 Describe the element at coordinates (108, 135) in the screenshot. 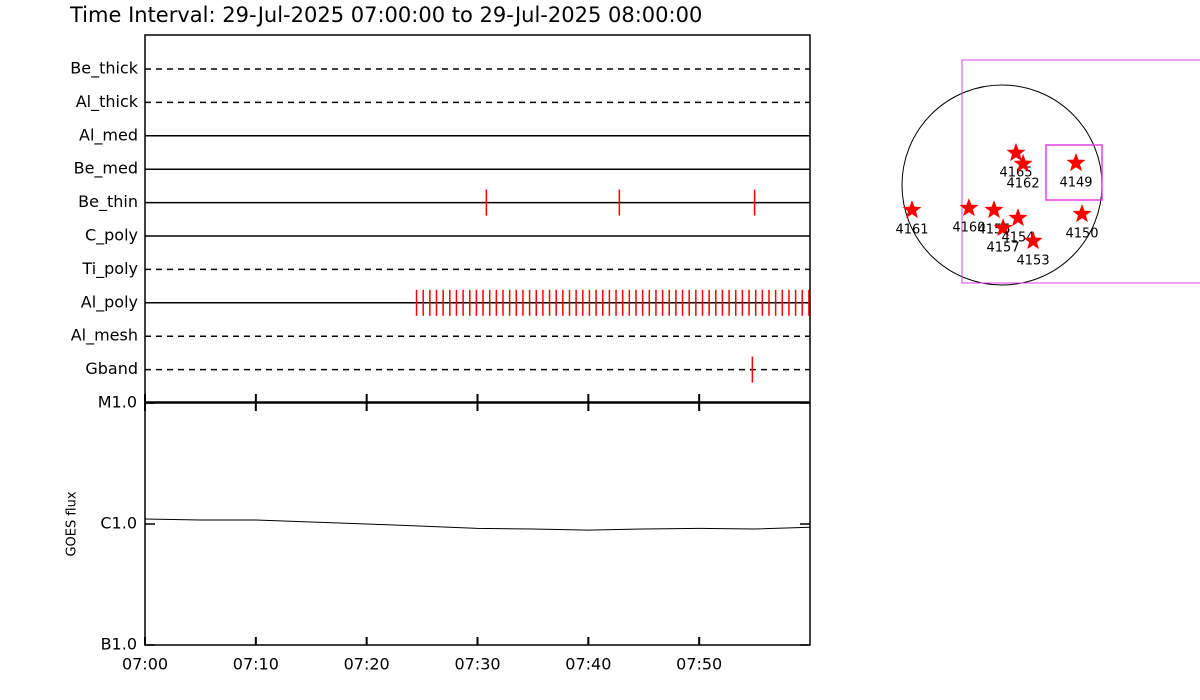

I see `filter-label: Al_med` at that location.